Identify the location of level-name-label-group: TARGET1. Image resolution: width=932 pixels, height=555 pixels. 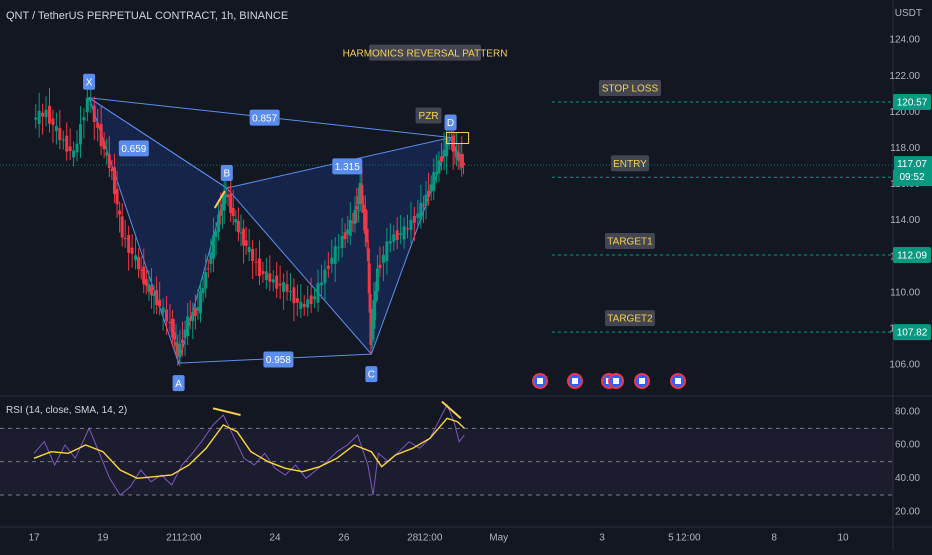
(630, 241).